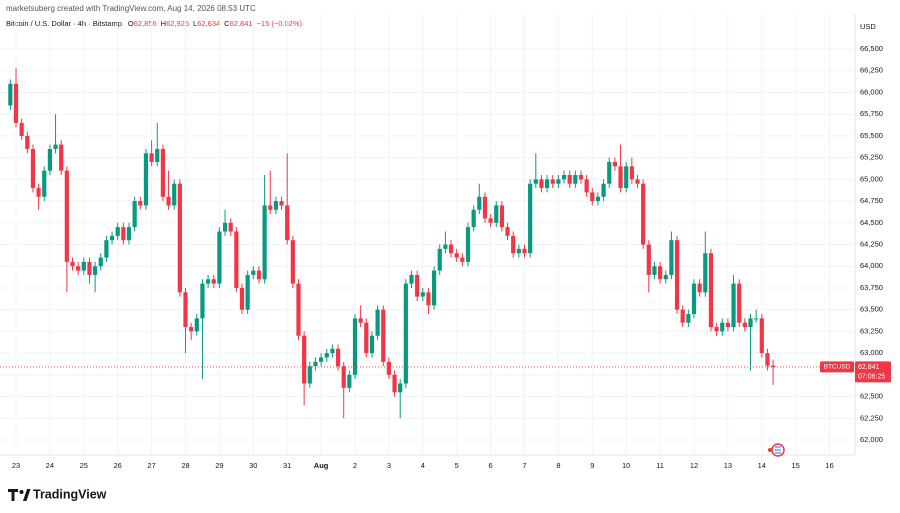  Describe the element at coordinates (84, 465) in the screenshot. I see `x-tick-label: 25` at that location.